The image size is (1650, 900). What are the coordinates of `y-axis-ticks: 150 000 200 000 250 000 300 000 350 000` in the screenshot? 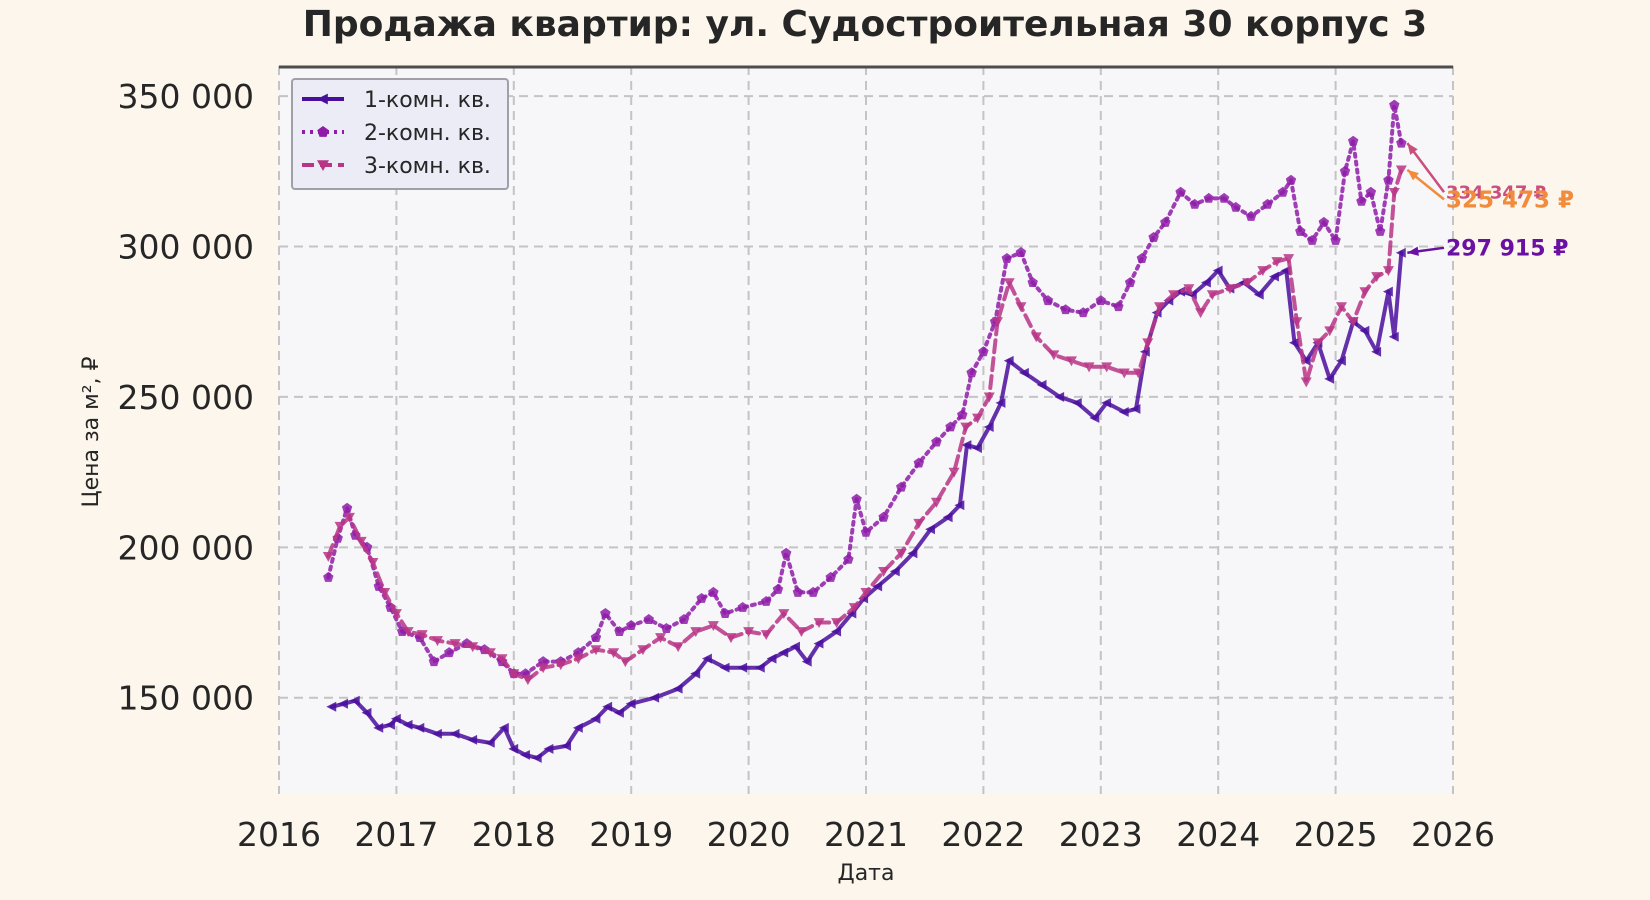 It's located at (186, 397).